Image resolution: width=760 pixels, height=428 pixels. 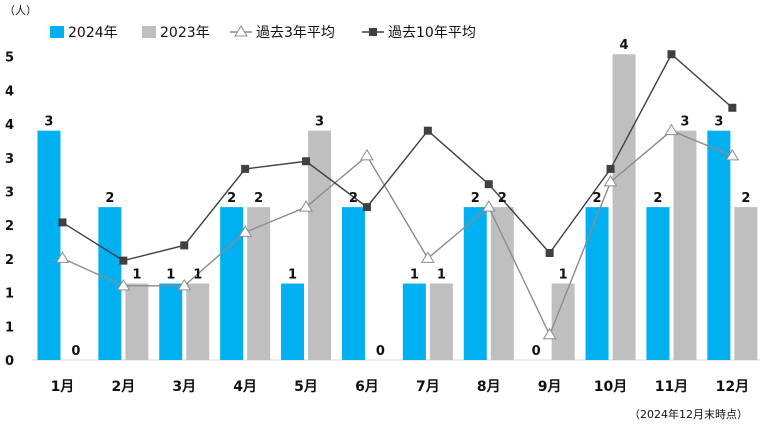 I want to click on x-tick-label: 6月, so click(x=367, y=387).